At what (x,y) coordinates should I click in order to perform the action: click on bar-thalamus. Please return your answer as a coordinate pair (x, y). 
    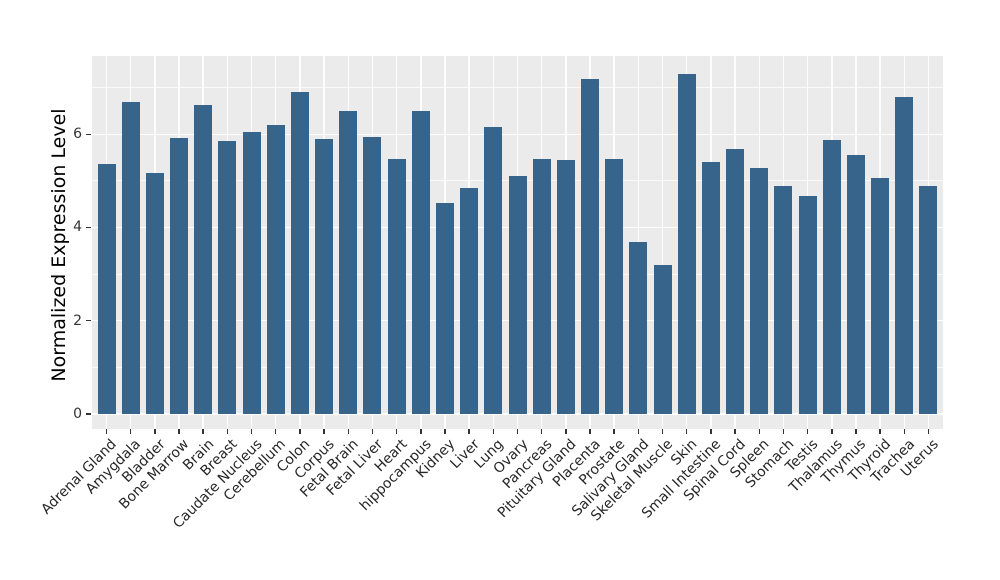
    Looking at the image, I should click on (831, 276).